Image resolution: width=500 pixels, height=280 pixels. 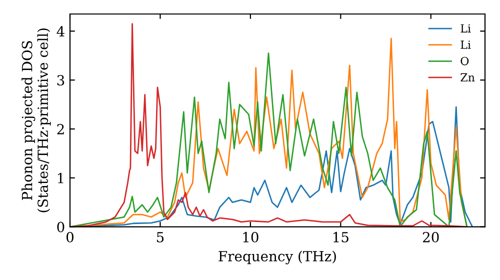 What do you see at coordinates (277, 257) in the screenshot?
I see `x-axis-title: Frequency (THz)` at bounding box center [277, 257].